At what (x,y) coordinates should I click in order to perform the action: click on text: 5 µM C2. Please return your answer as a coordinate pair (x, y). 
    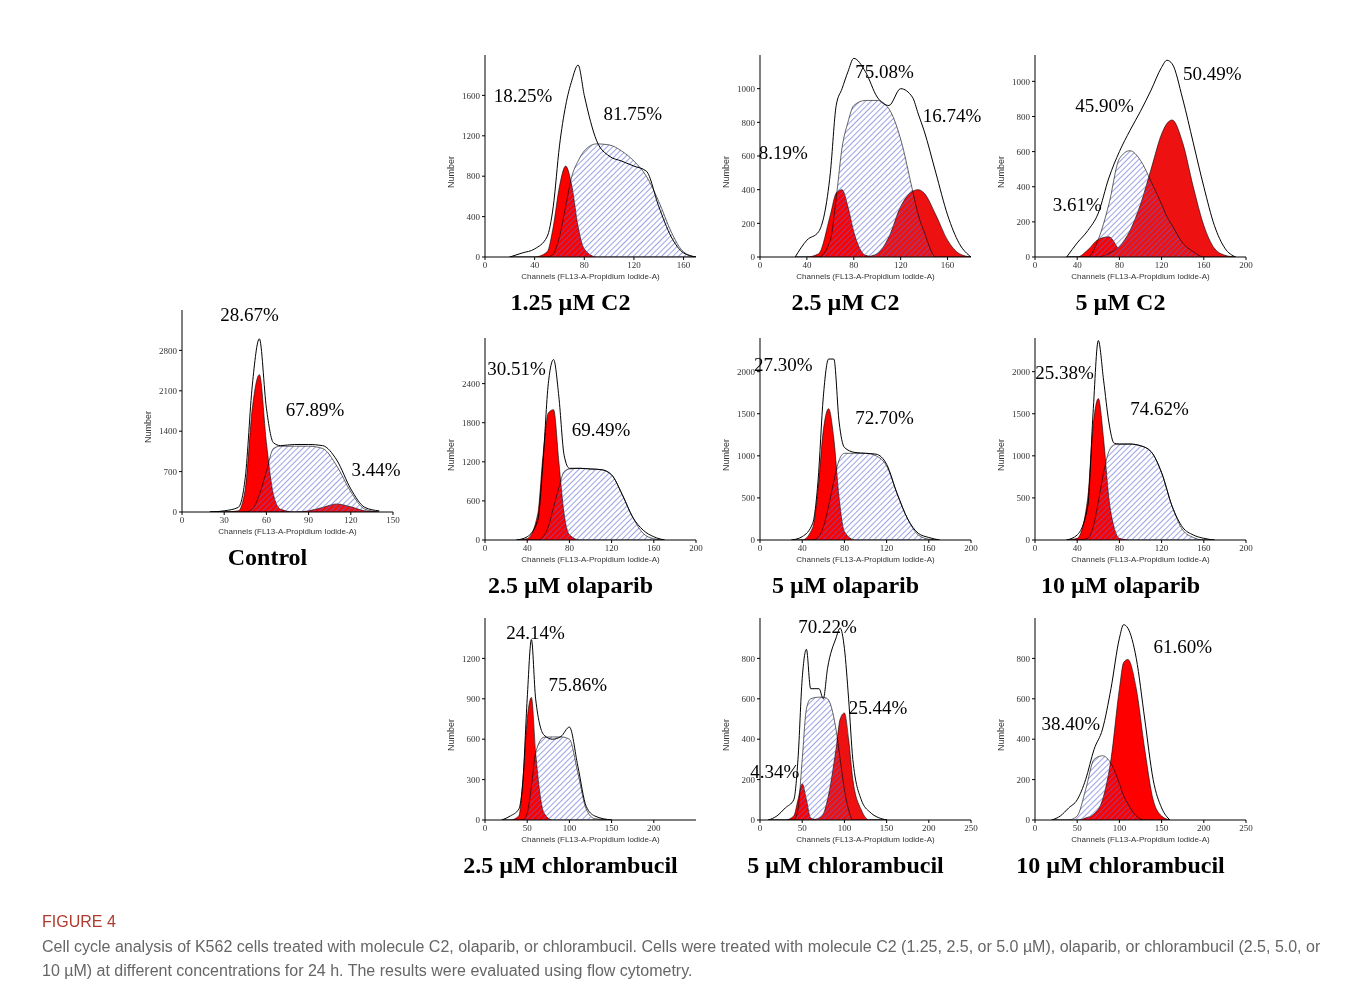
    Looking at the image, I should click on (1120, 302).